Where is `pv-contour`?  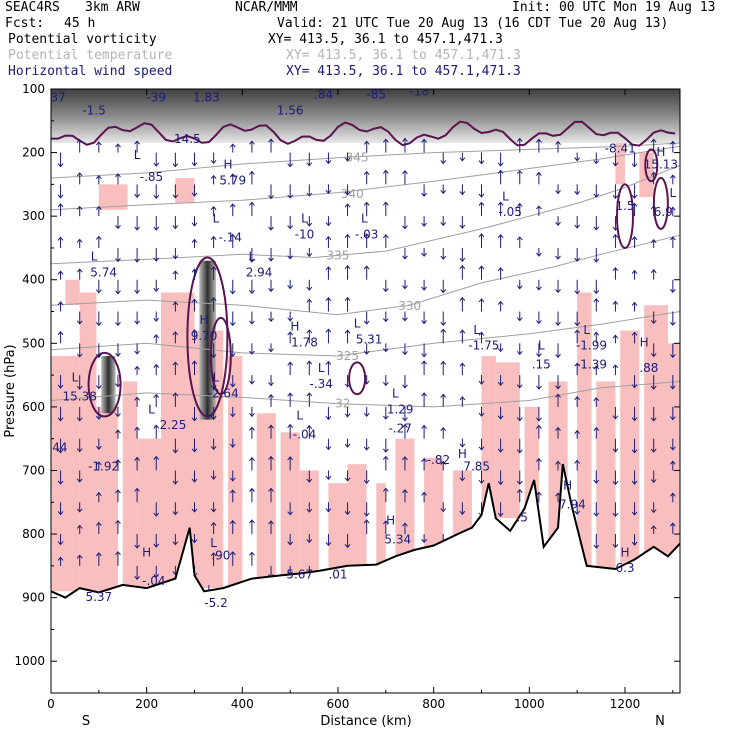
pv-contour is located at coordinates (651, 165).